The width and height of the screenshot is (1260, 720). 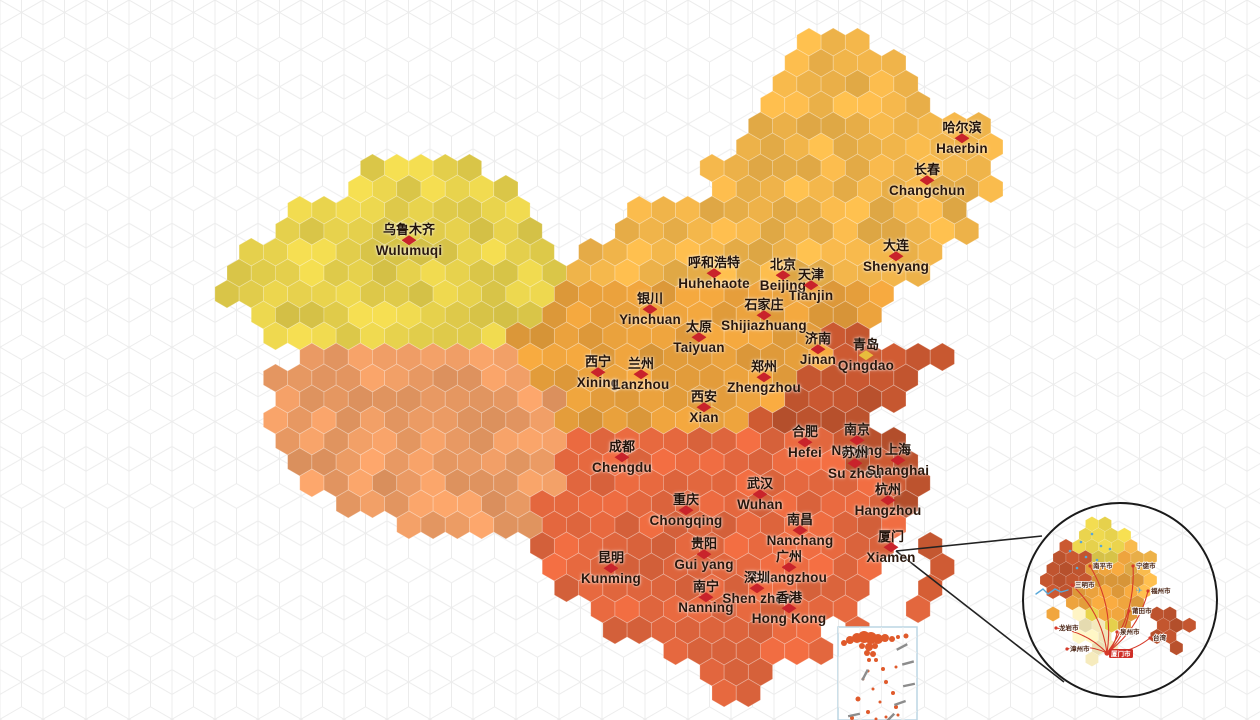 What do you see at coordinates (821, 651) in the screenshot?
I see `hex-tile-island` at bounding box center [821, 651].